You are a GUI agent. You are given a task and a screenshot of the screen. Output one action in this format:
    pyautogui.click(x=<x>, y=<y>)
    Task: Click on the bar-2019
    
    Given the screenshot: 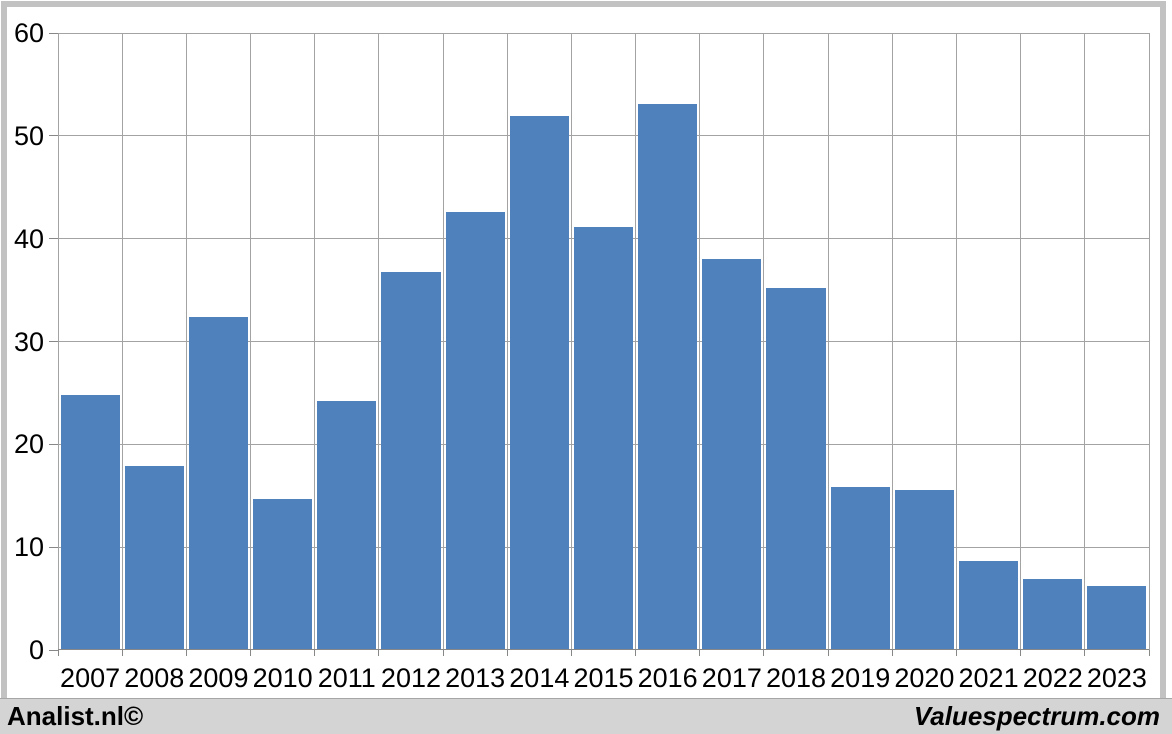 What is the action you would take?
    pyautogui.click(x=860, y=568)
    